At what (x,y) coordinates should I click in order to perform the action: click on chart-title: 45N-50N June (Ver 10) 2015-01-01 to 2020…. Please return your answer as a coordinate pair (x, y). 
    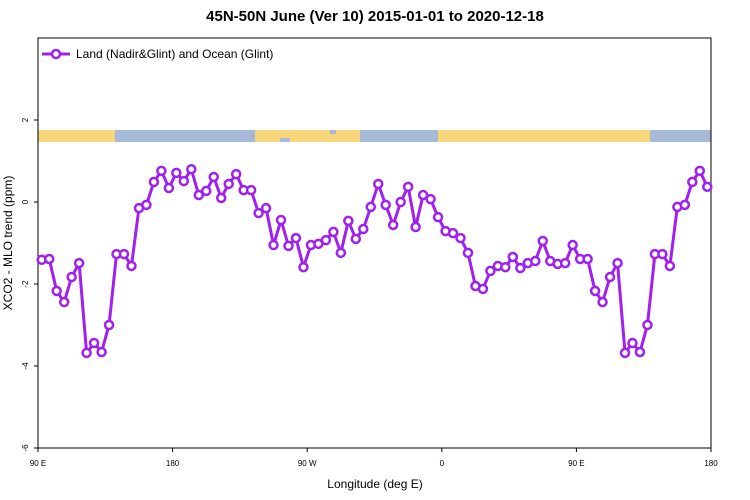
    Looking at the image, I should click on (375, 16).